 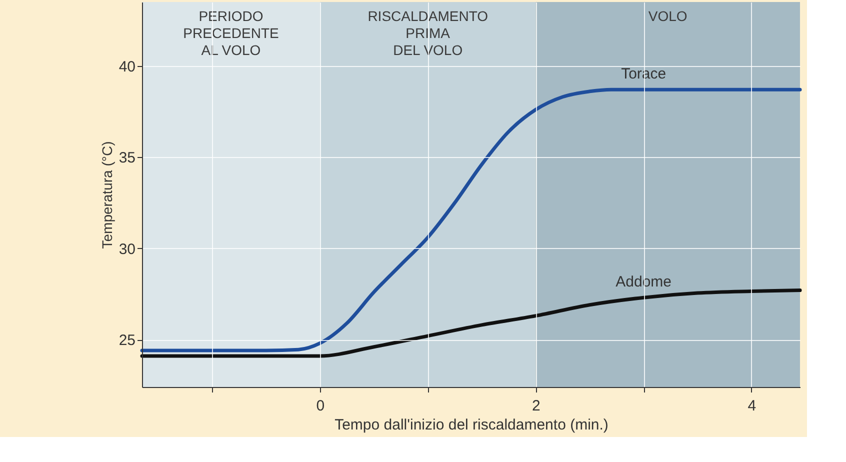 I want to click on x-axis-title: Tempo dall'inizio del riscaldamento (min.), so click(x=471, y=425).